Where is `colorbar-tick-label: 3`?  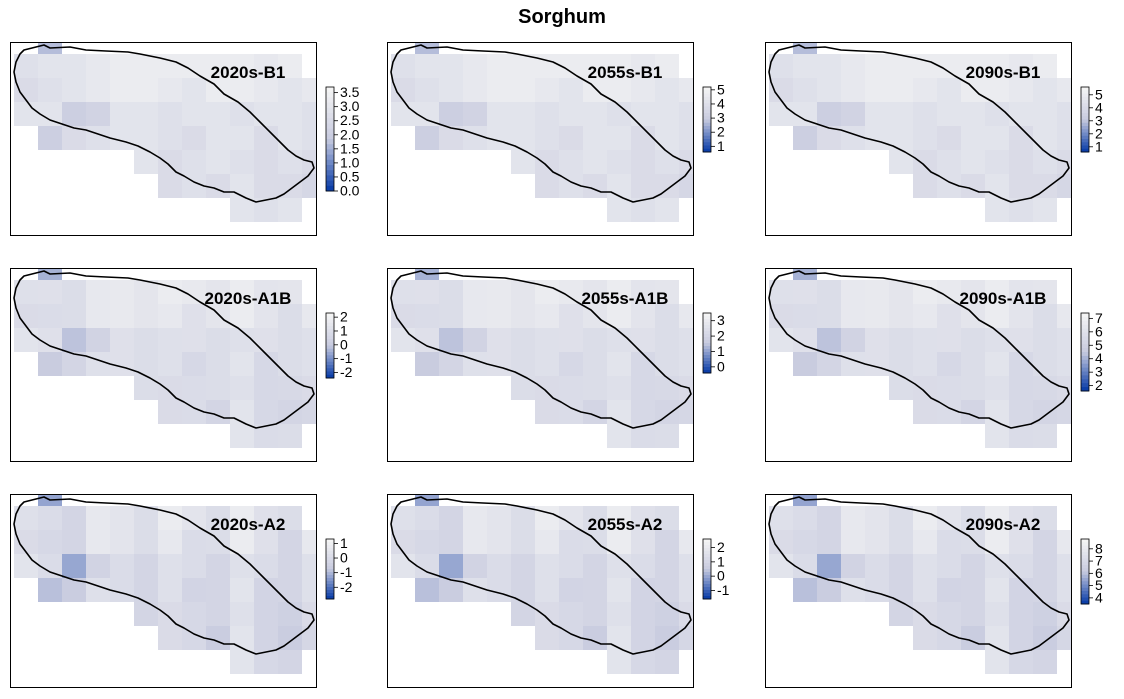 colorbar-tick-label: 3 is located at coordinates (1099, 120).